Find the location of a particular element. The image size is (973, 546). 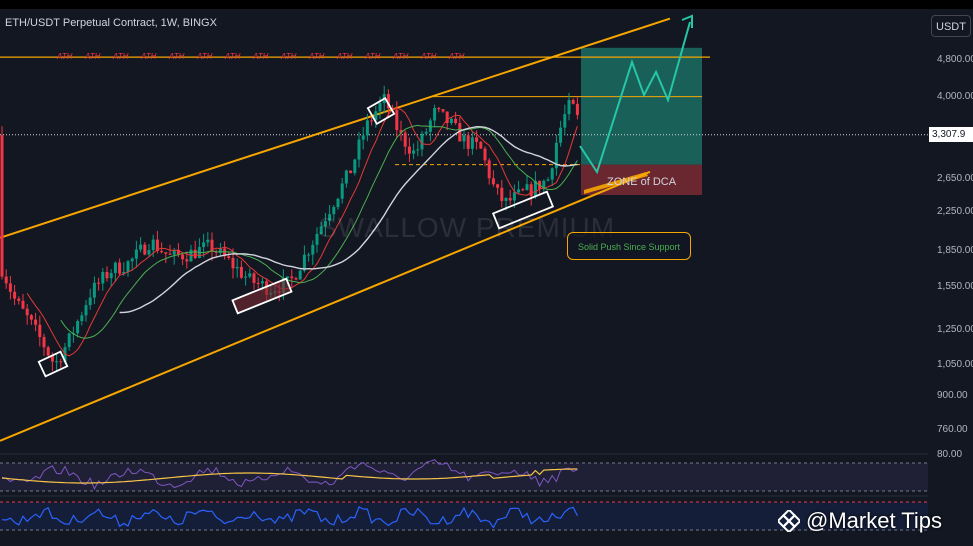

oscillator-line is located at coordinates (289, 517).